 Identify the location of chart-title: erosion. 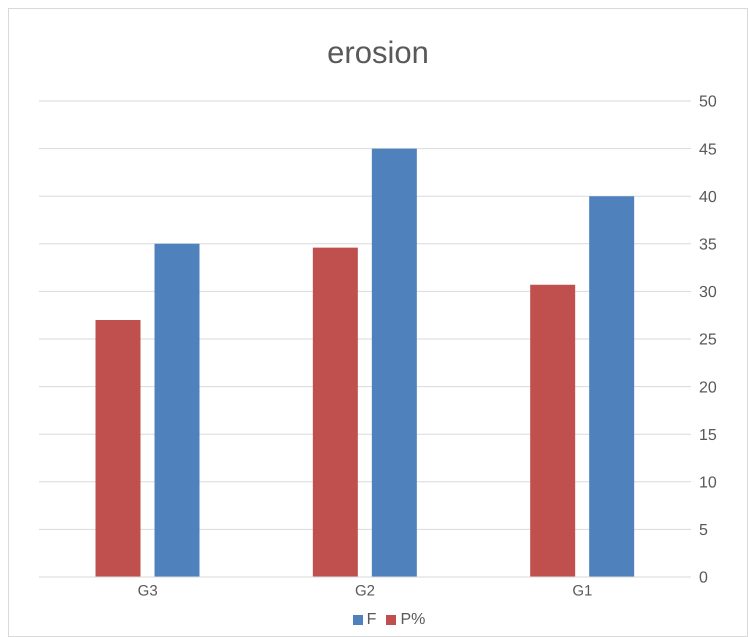
(378, 53).